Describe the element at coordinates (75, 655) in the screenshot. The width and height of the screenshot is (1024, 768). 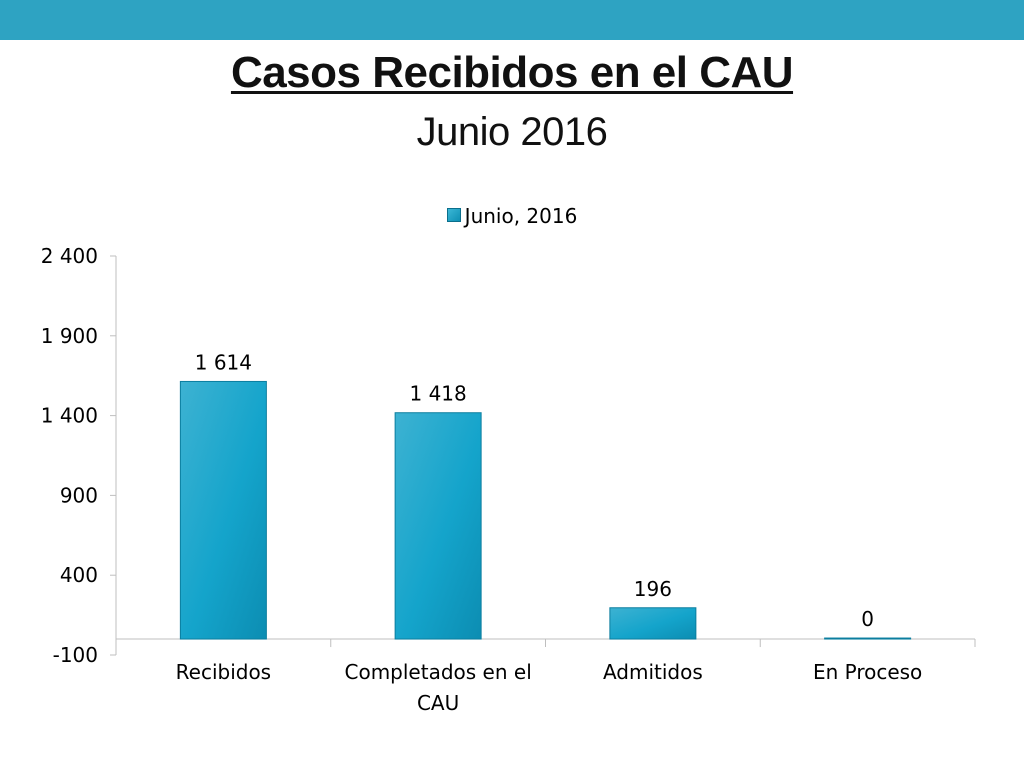
I see `y-tick-label: -100` at that location.